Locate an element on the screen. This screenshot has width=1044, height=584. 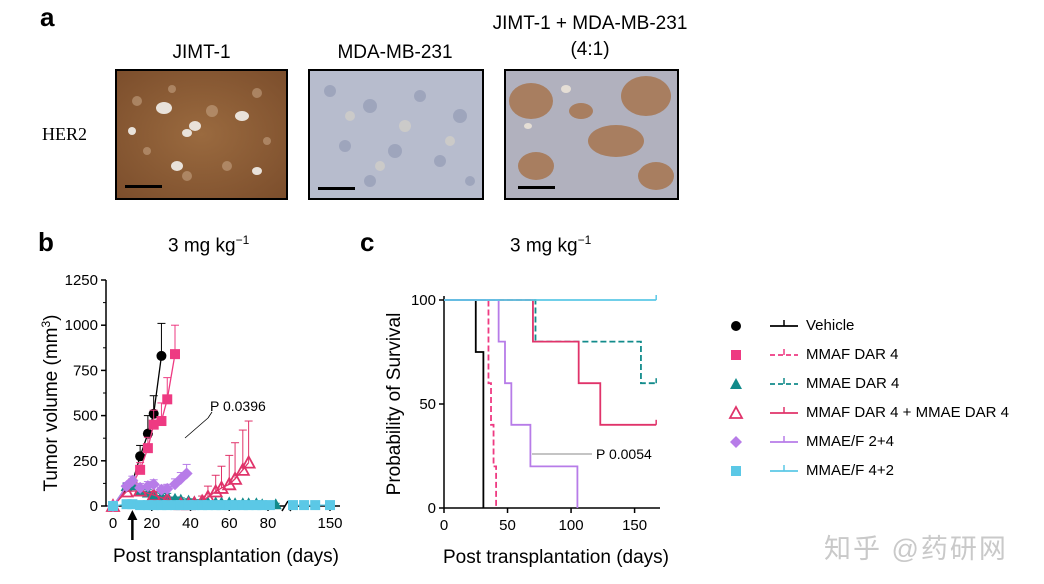
legend-label-vehicle: Vehicle is located at coordinates (830, 325).